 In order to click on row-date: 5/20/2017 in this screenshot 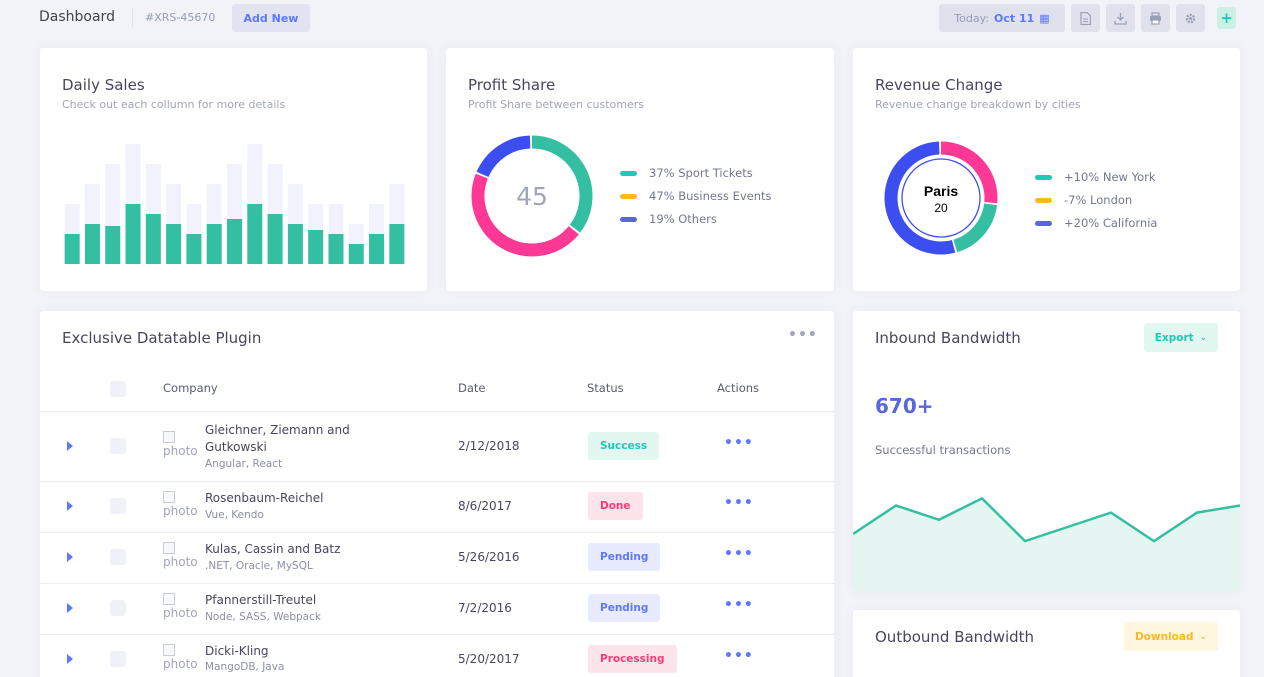, I will do `click(489, 659)`.